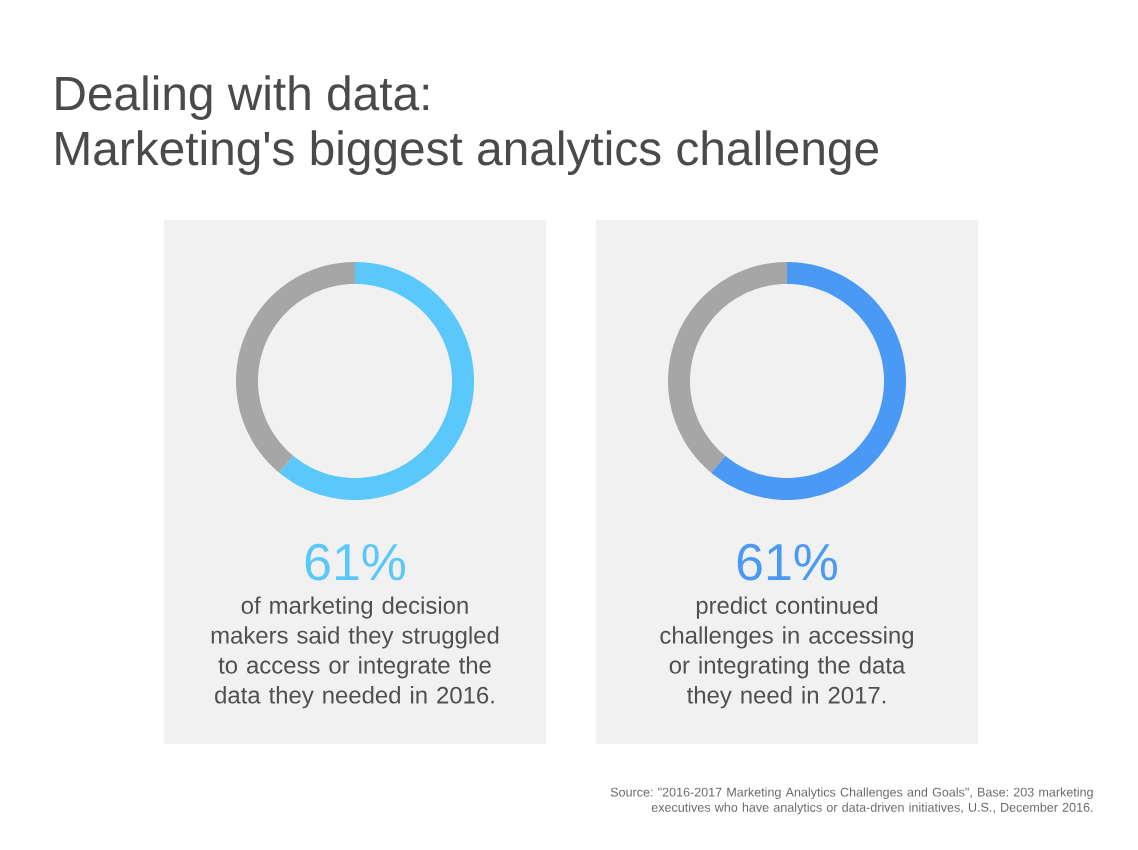  I want to click on chart-subtitle: Marketing's biggest analytics challenge, so click(467, 152).